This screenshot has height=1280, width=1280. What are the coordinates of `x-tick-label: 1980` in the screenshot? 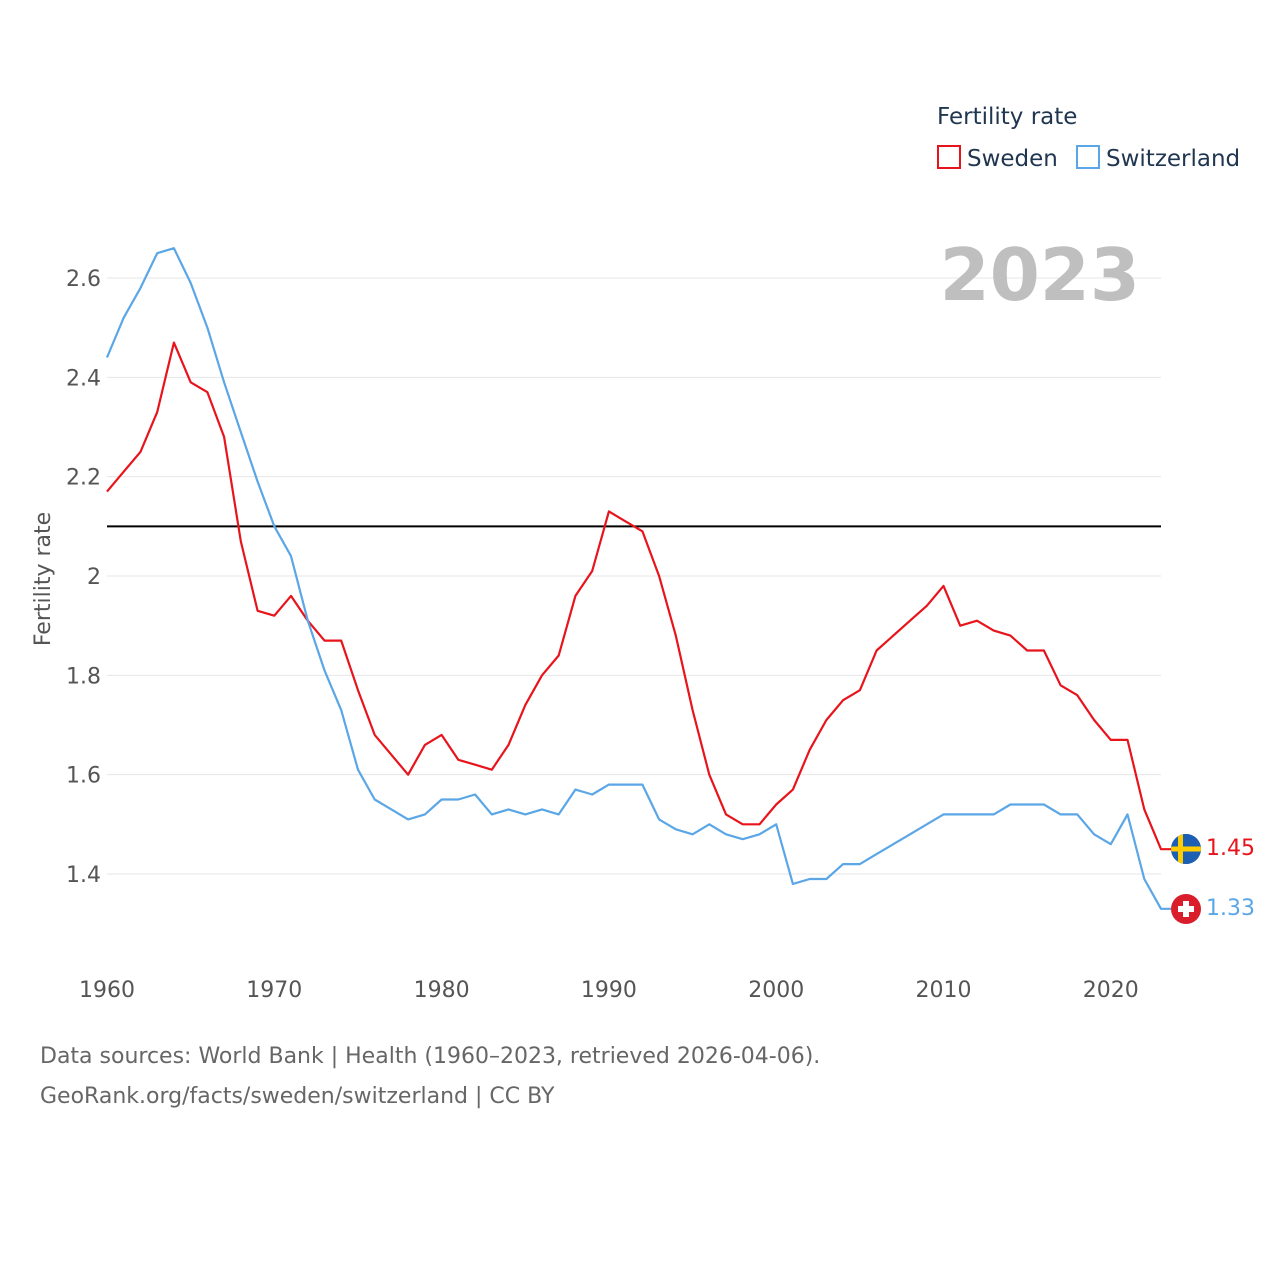 It's located at (442, 990).